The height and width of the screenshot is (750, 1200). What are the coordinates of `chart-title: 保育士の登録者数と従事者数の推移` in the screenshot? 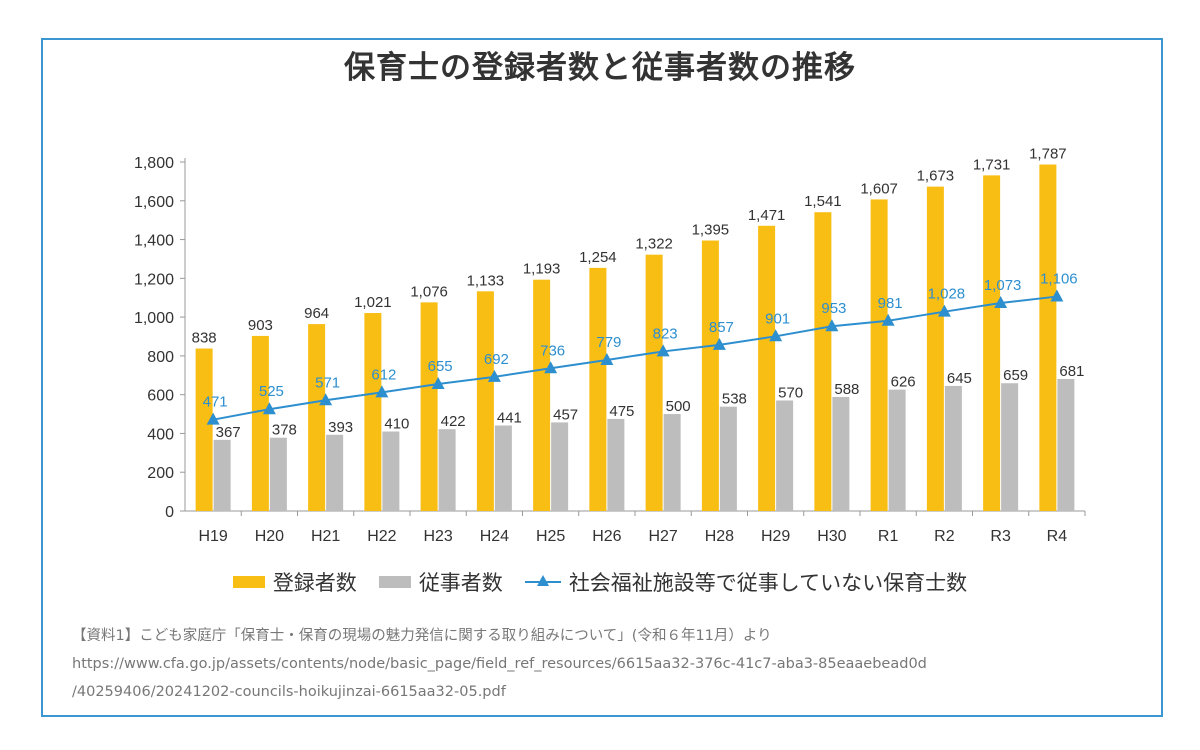 It's located at (600, 68).